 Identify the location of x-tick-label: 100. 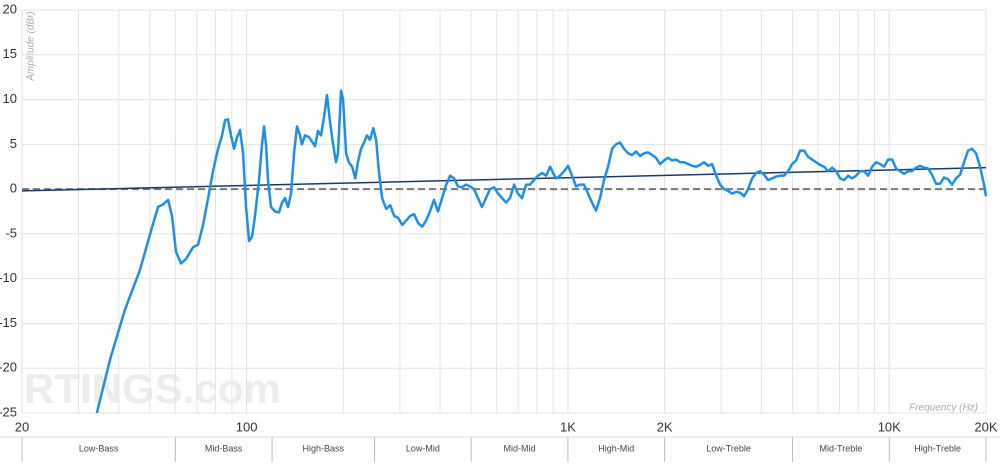
(247, 426).